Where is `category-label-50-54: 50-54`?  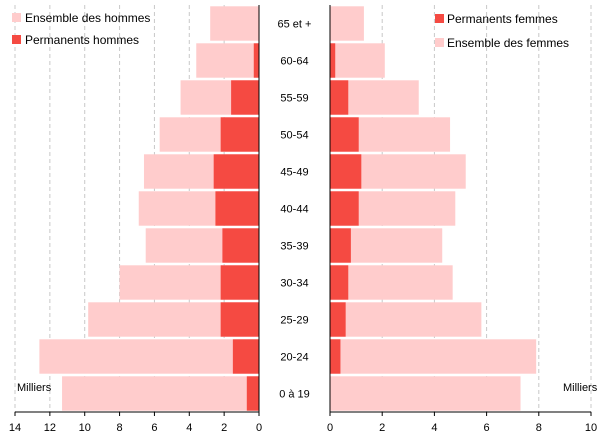 category-label-50-54: 50-54 is located at coordinates (294, 136).